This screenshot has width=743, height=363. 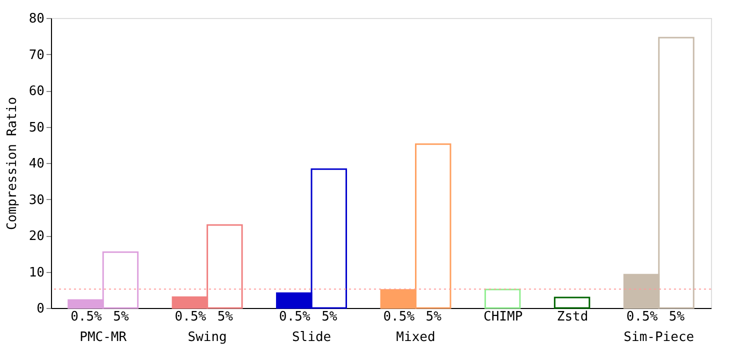 What do you see at coordinates (36, 200) in the screenshot?
I see `y-tick-label: 30` at bounding box center [36, 200].